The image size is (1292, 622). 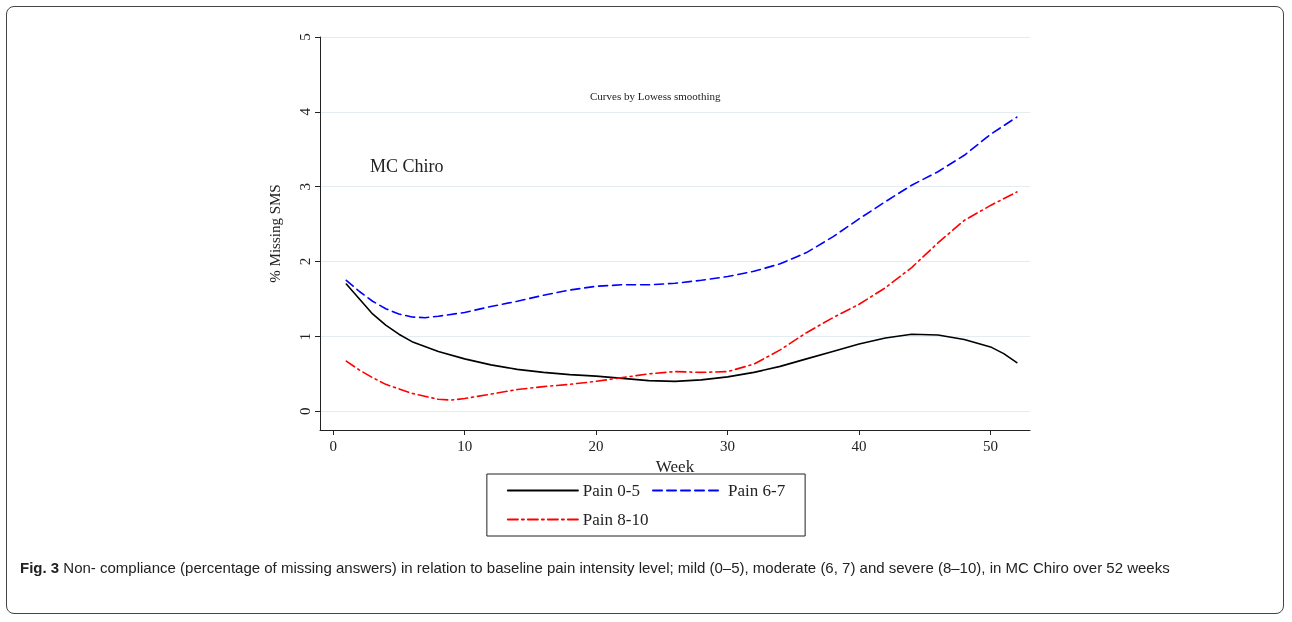 I want to click on y-tick-label: 2, so click(x=304, y=261).